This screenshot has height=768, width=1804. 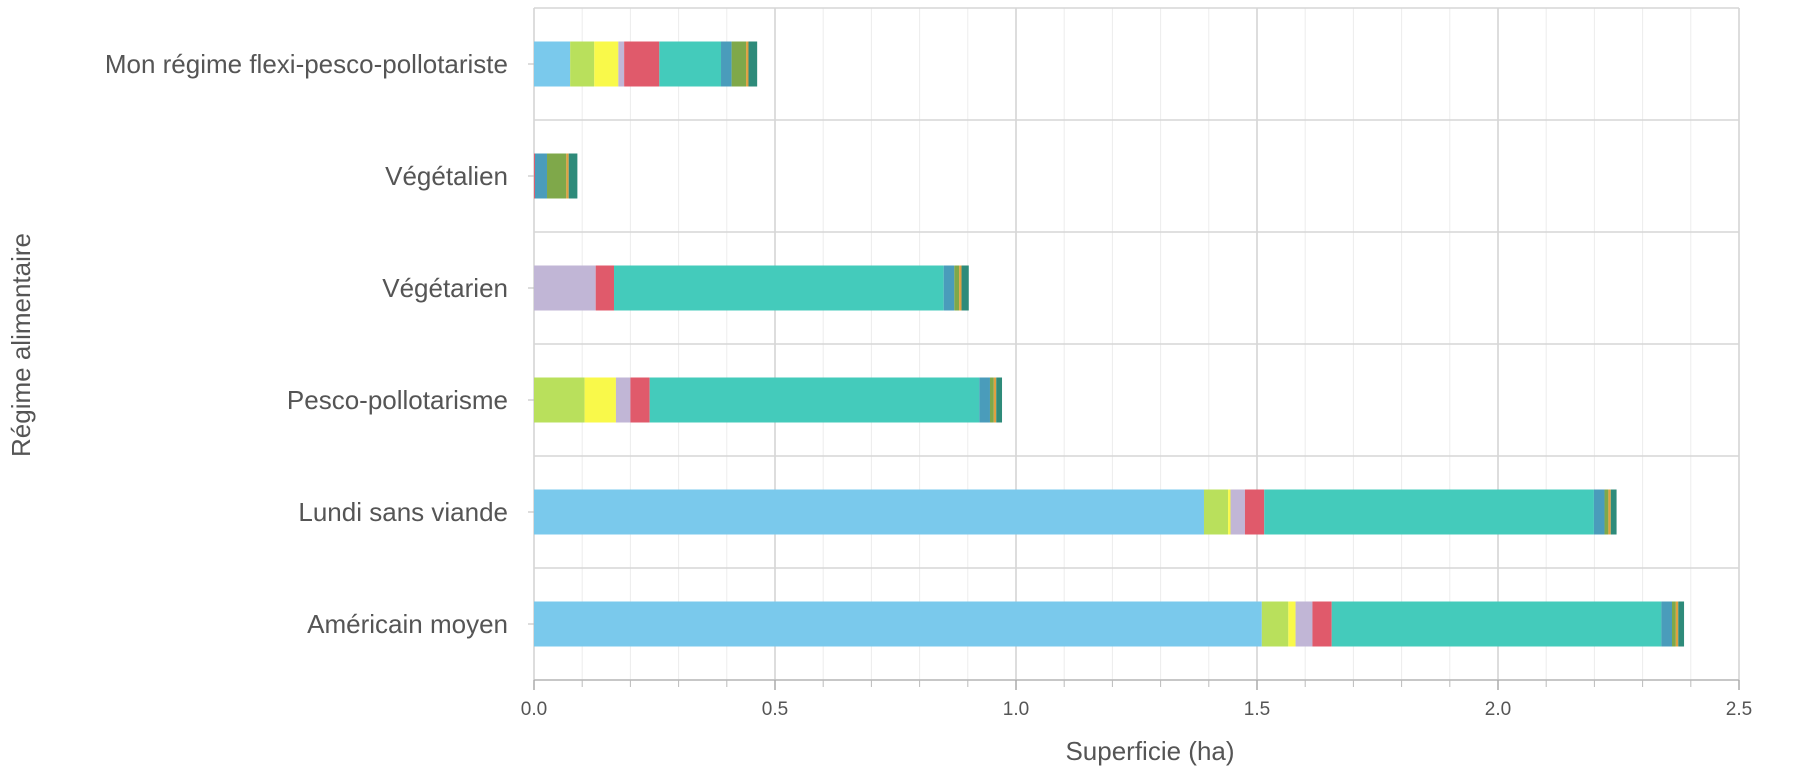 I want to click on x-tick-label: 2.0, so click(x=1498, y=709).